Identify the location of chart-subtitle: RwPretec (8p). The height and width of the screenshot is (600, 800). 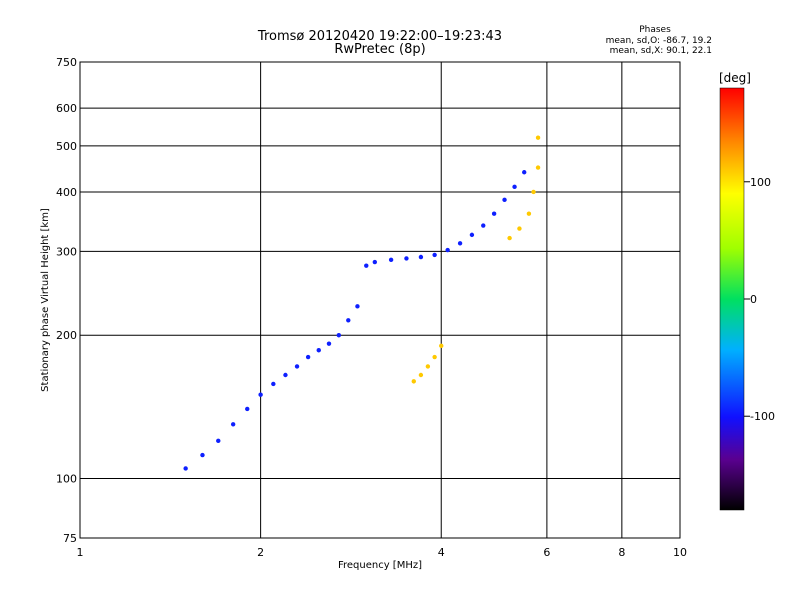
(379, 49).